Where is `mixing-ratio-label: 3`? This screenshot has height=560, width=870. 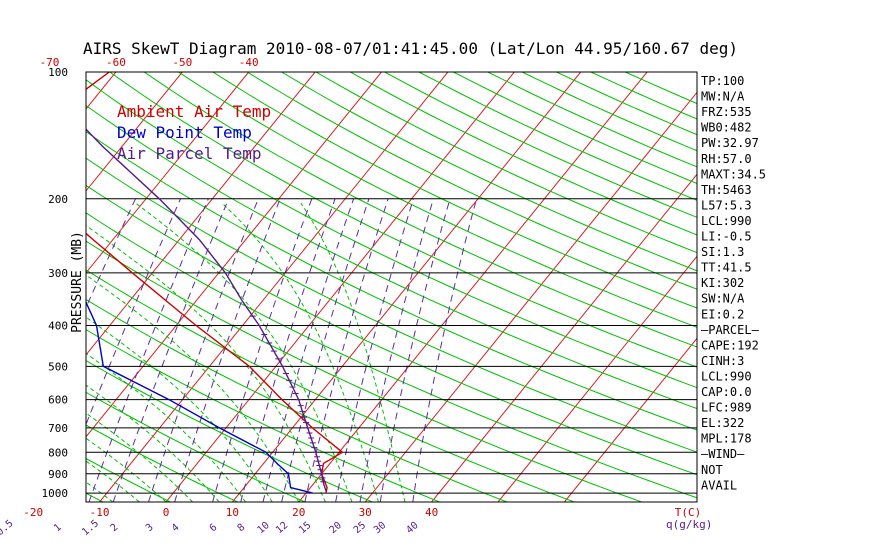
mixing-ratio-label: 3 is located at coordinates (150, 528).